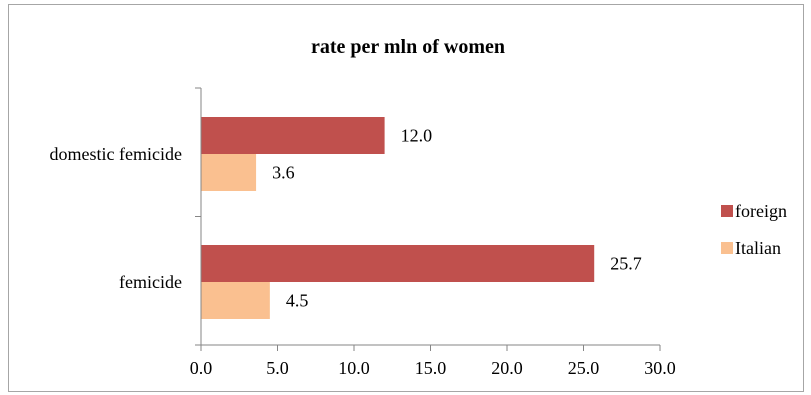 This screenshot has height=395, width=811. What do you see at coordinates (417, 136) in the screenshot?
I see `data-label: 12.0` at bounding box center [417, 136].